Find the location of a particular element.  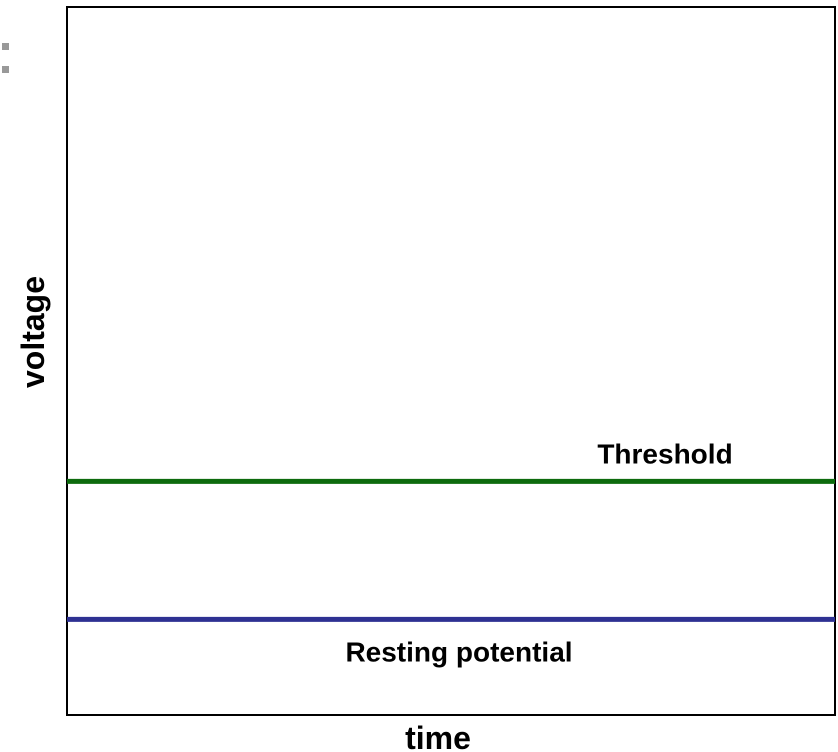

reference-line-labels: Threshold Resting potential is located at coordinates (538, 552).